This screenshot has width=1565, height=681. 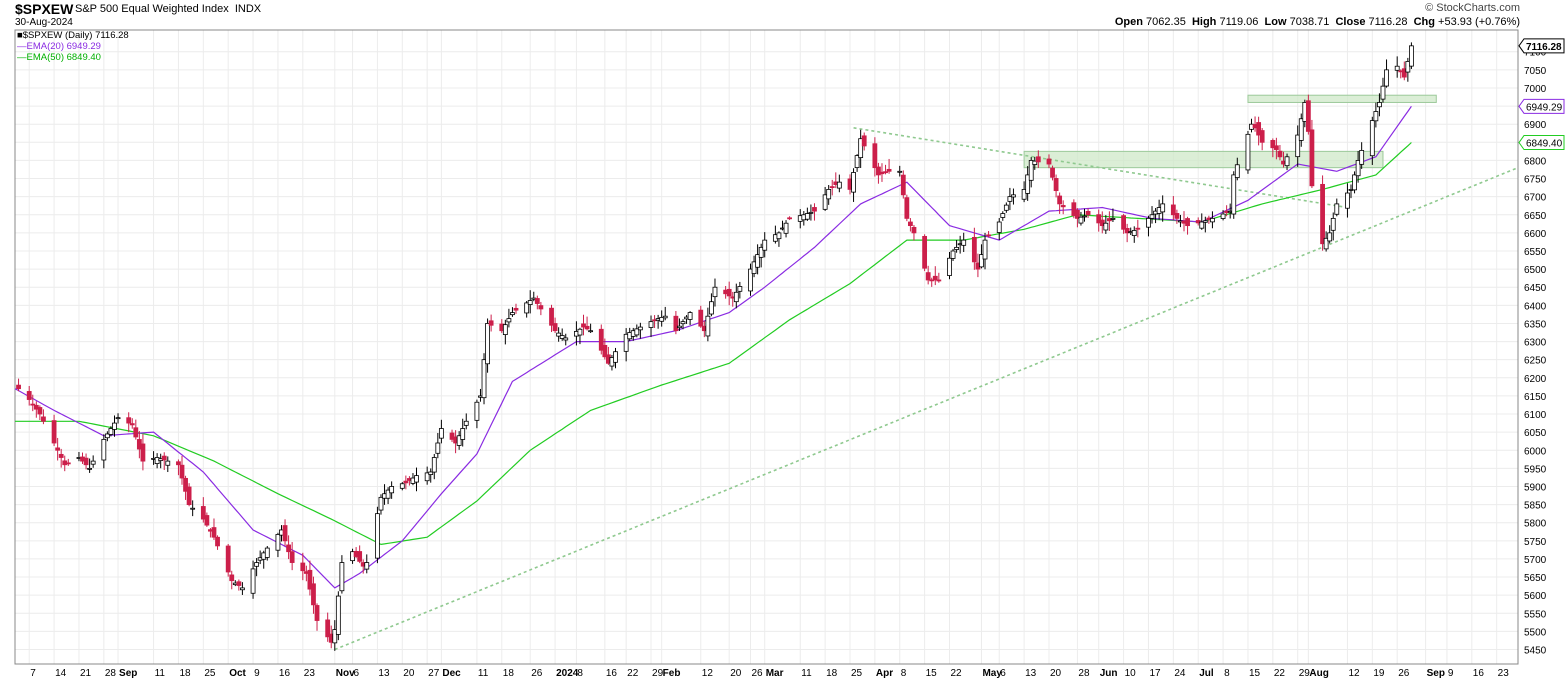 What do you see at coordinates (75, 35) in the screenshot?
I see `legend-price-text: $SPXEW (Daily) 7116.28` at bounding box center [75, 35].